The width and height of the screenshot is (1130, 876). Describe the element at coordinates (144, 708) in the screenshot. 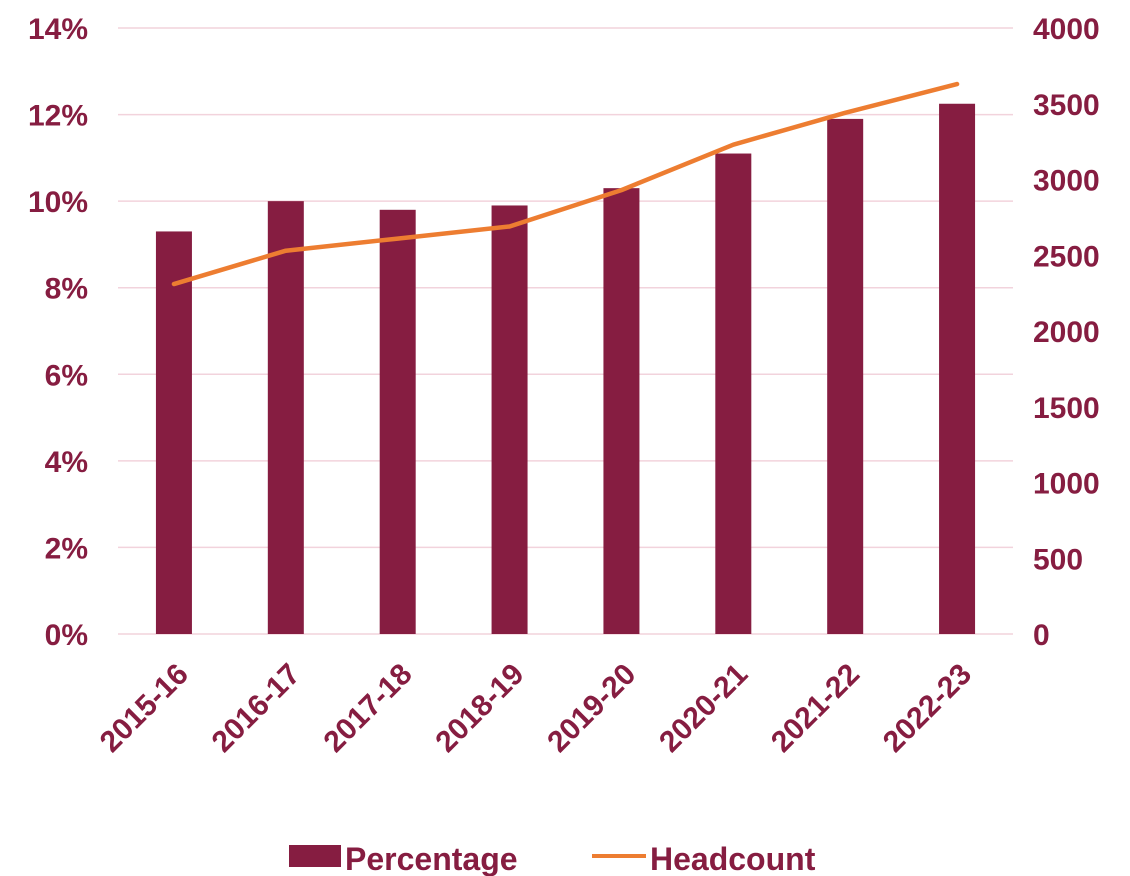

I see `x-tick-label: 2015-16` at that location.